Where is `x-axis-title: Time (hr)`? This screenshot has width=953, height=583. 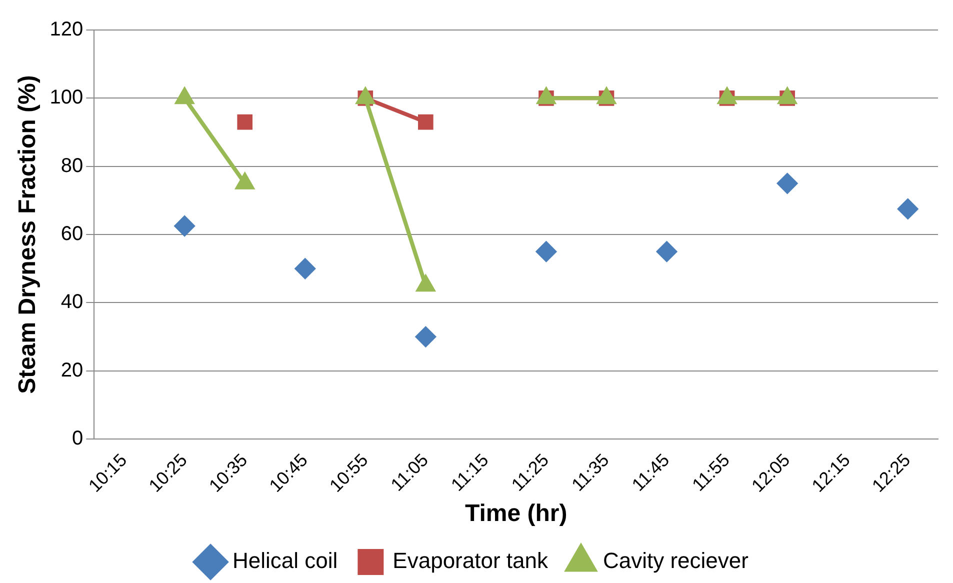
x-axis-title: Time (hr) is located at coordinates (516, 514).